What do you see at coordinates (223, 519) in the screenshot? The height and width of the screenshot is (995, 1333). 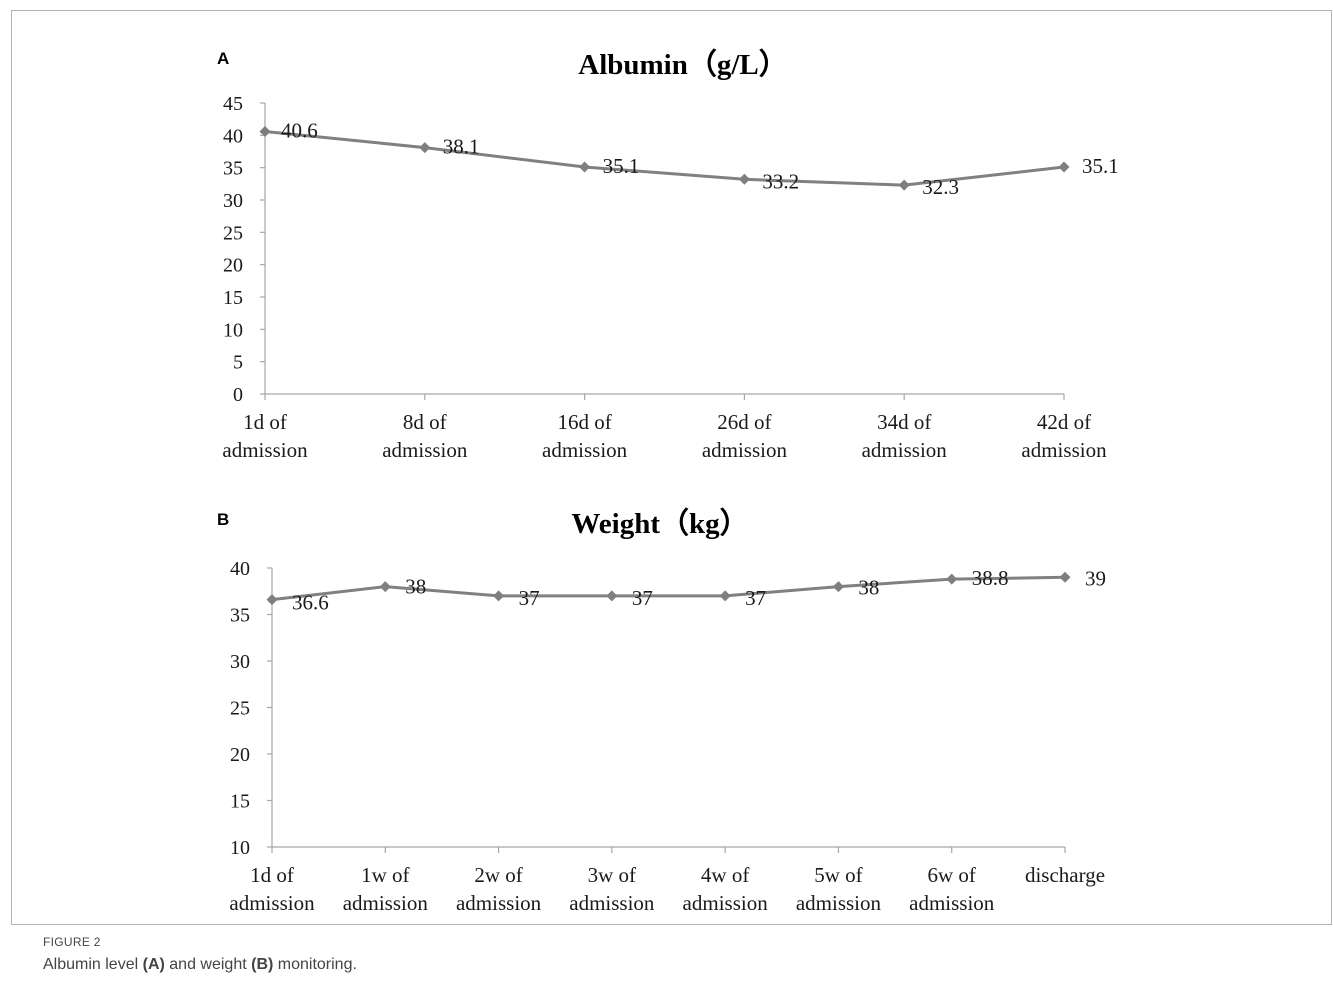 I see `panel-b-label: B` at bounding box center [223, 519].